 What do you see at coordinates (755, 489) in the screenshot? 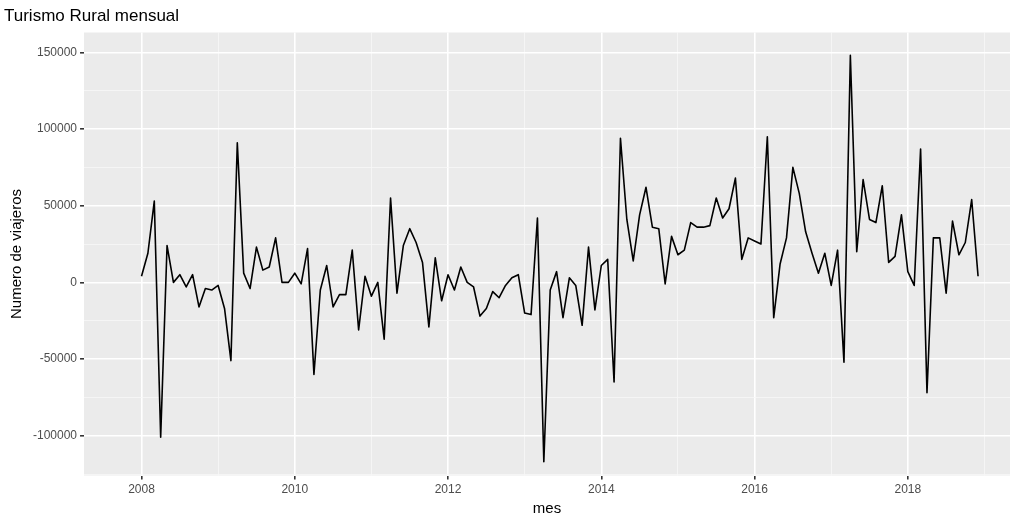
I see `x-tick-label: 2016` at bounding box center [755, 489].